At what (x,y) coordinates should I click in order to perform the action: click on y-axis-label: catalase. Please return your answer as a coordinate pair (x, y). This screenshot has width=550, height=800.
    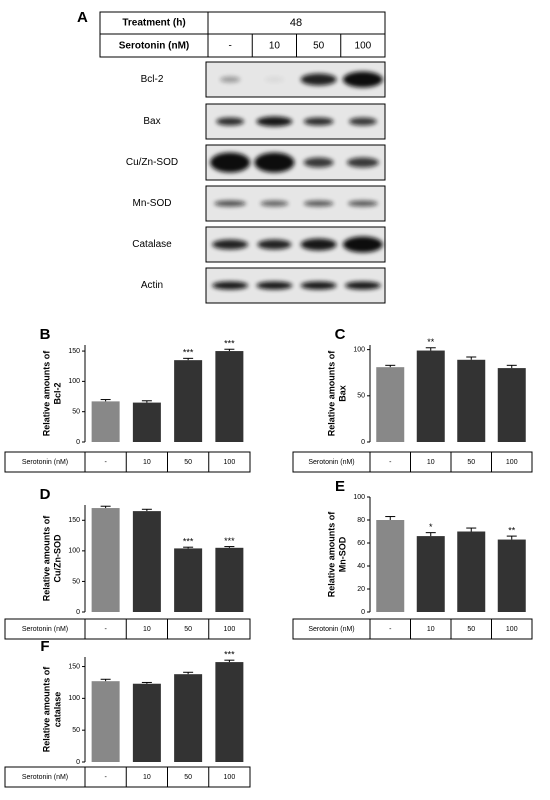
    Looking at the image, I should click on (57, 710).